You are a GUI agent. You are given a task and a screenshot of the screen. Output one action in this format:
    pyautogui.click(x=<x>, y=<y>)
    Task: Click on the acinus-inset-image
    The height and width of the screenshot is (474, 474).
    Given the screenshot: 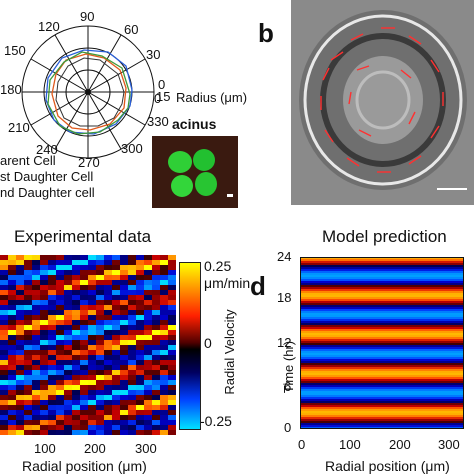 What is the action you would take?
    pyautogui.click(x=195, y=172)
    